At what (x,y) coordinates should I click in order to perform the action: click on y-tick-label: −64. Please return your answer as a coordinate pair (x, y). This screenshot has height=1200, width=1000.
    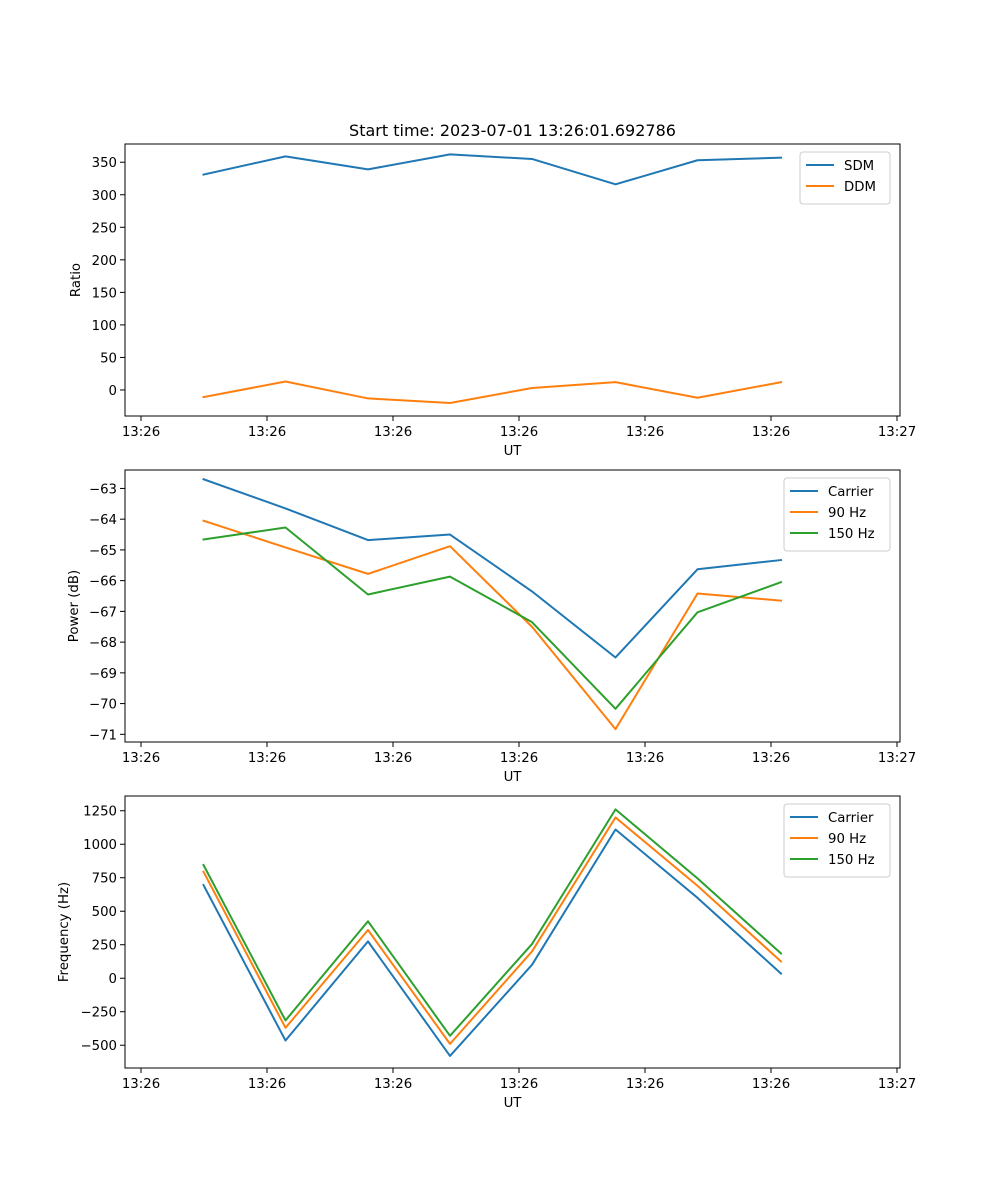
    Looking at the image, I should click on (103, 520).